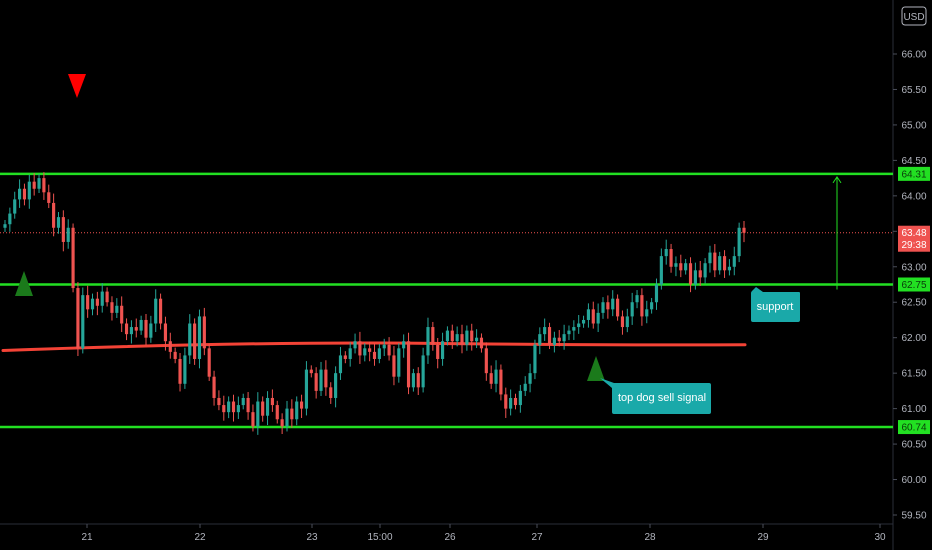 The width and height of the screenshot is (932, 550). What do you see at coordinates (775, 304) in the screenshot?
I see `support-callout: support` at bounding box center [775, 304].